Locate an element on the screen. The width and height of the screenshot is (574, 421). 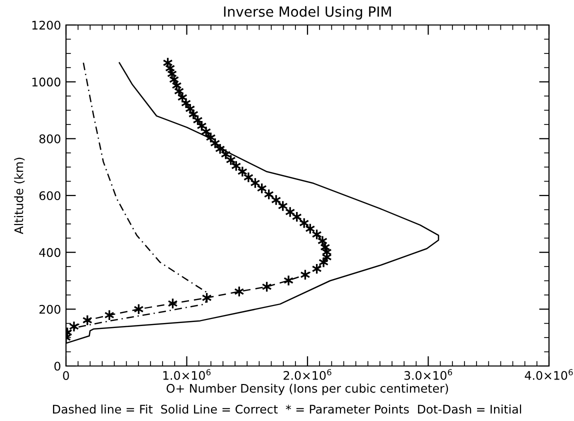
x-tick-label: 1.0×10$^{6}$ is located at coordinates (187, 374).